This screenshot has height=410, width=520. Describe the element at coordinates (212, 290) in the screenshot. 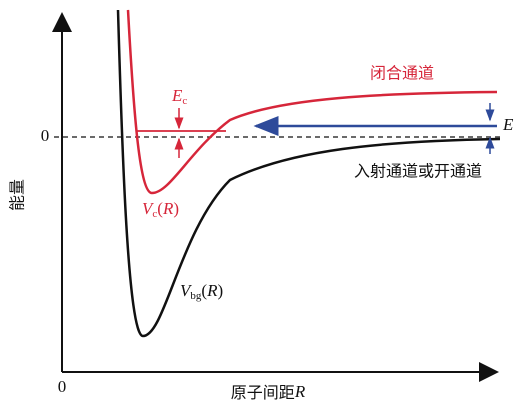

I see `vbg-arg: R` at that location.